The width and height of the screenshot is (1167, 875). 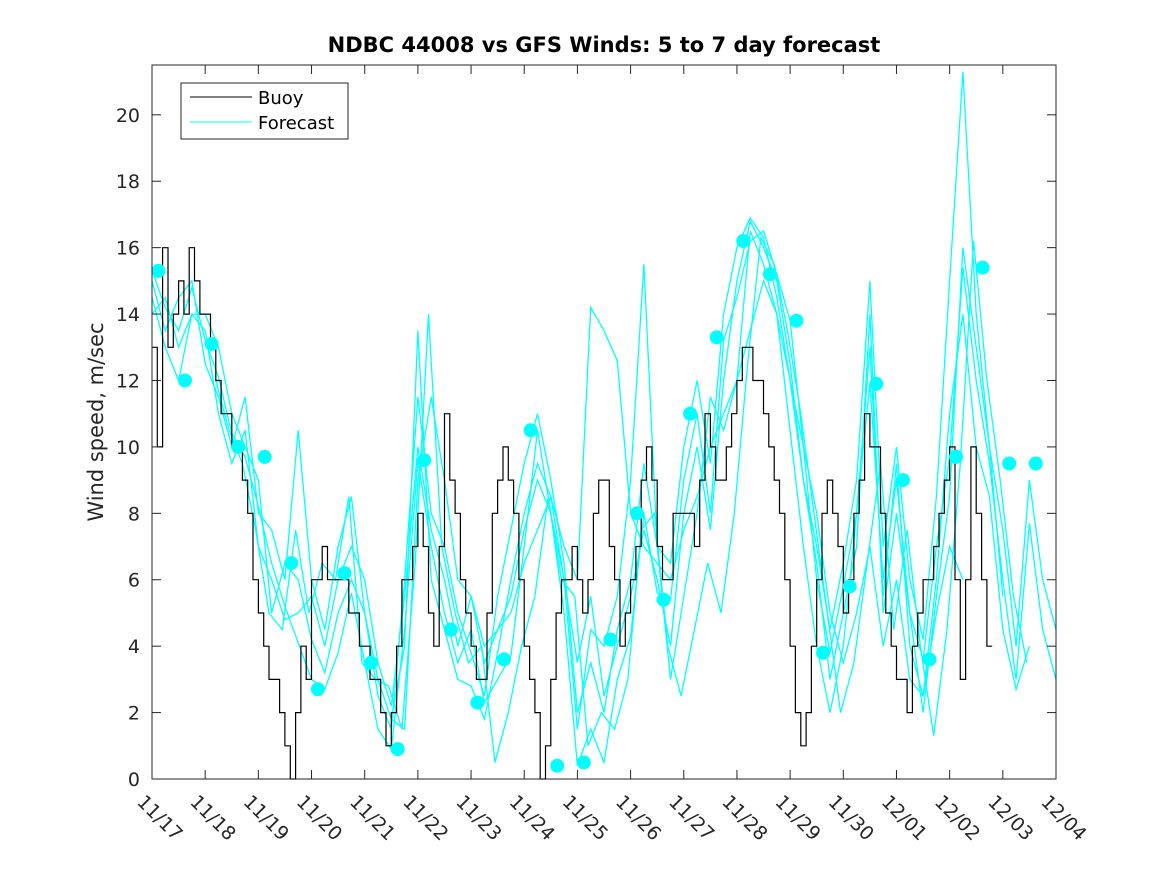 What do you see at coordinates (128, 249) in the screenshot?
I see `y-tick-label: 16` at bounding box center [128, 249].